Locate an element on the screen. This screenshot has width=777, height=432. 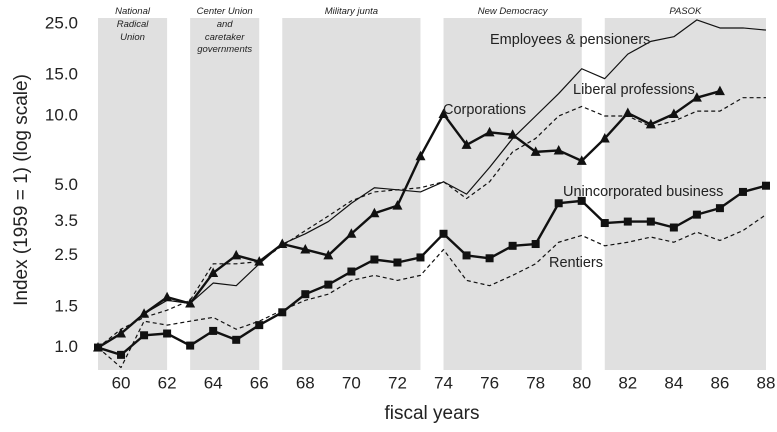
period-label-box: New Democracy is located at coordinates (512, 11).